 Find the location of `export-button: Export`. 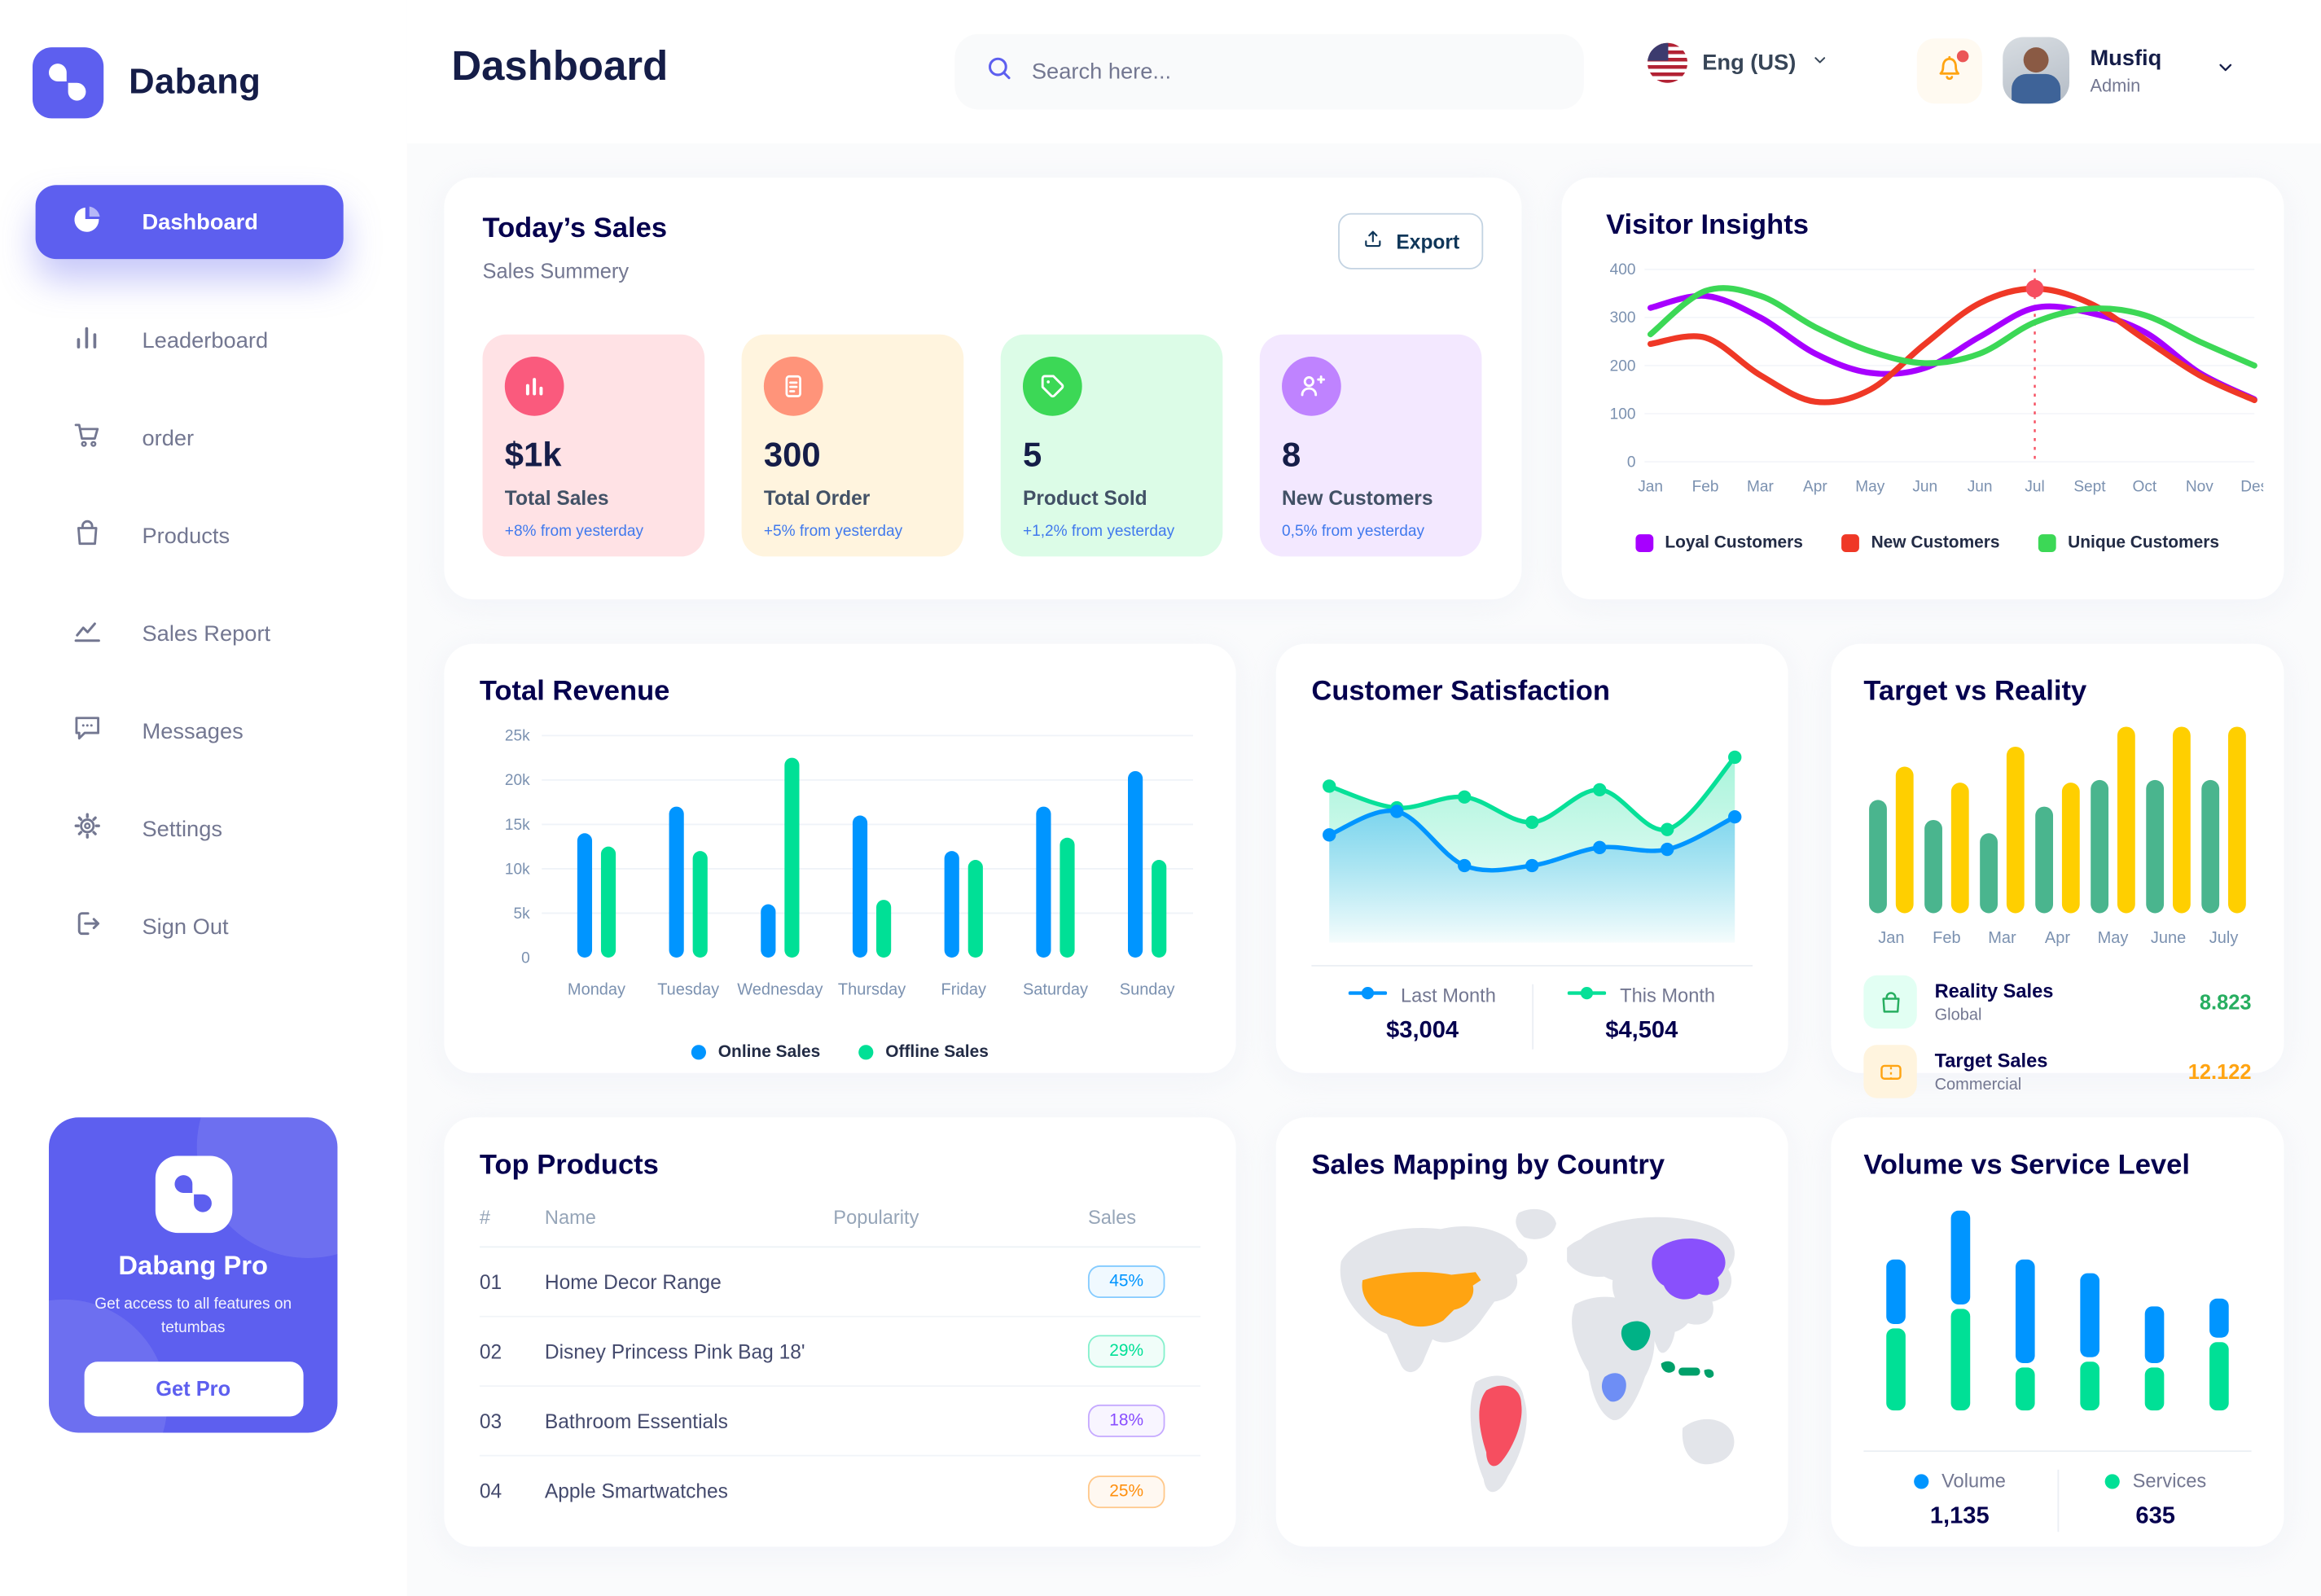

export-button: Export is located at coordinates (1411, 241).